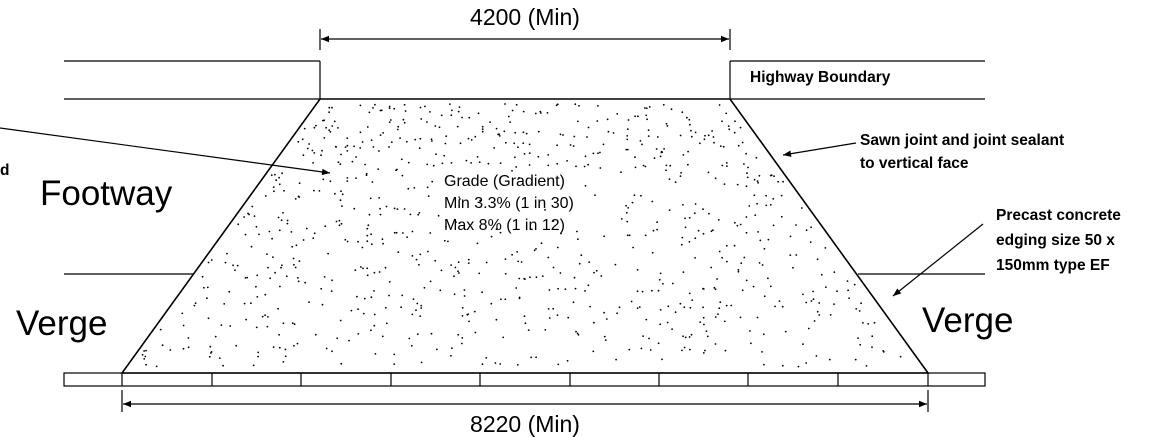  What do you see at coordinates (819, 149) in the screenshot?
I see `leader-sawn-joint` at bounding box center [819, 149].